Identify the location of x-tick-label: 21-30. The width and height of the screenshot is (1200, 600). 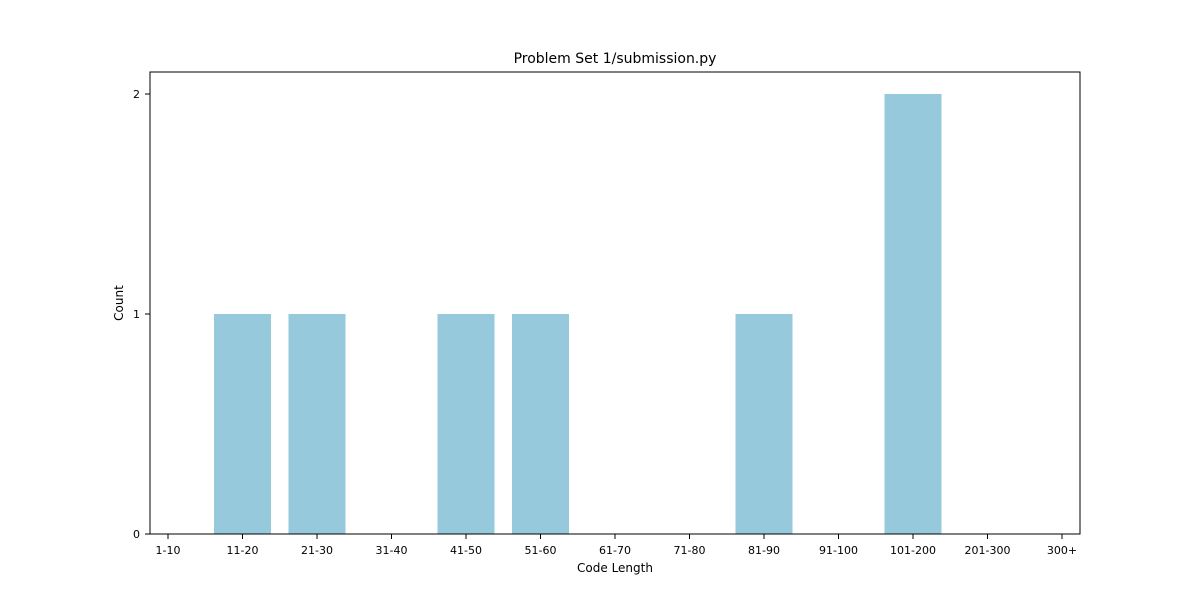
(317, 550).